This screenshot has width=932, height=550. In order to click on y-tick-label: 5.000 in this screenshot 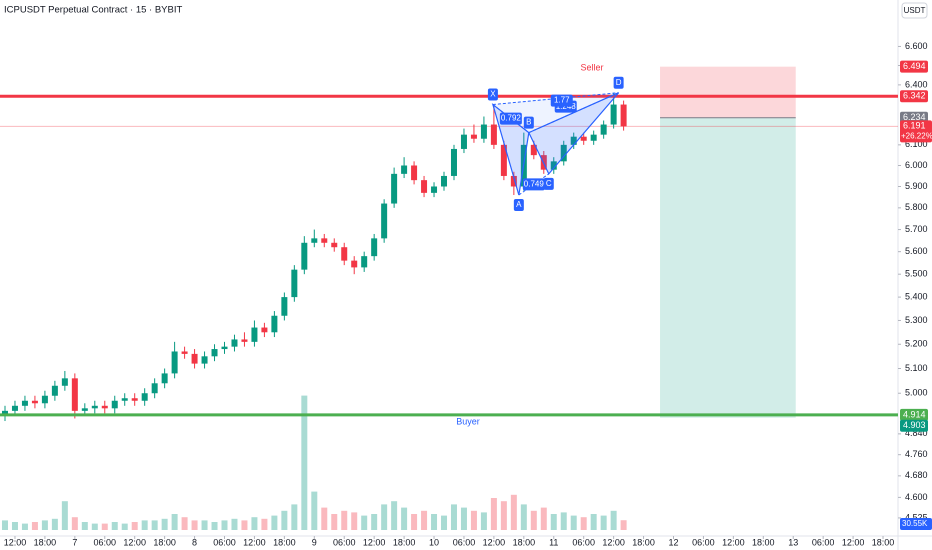, I will do `click(916, 393)`.